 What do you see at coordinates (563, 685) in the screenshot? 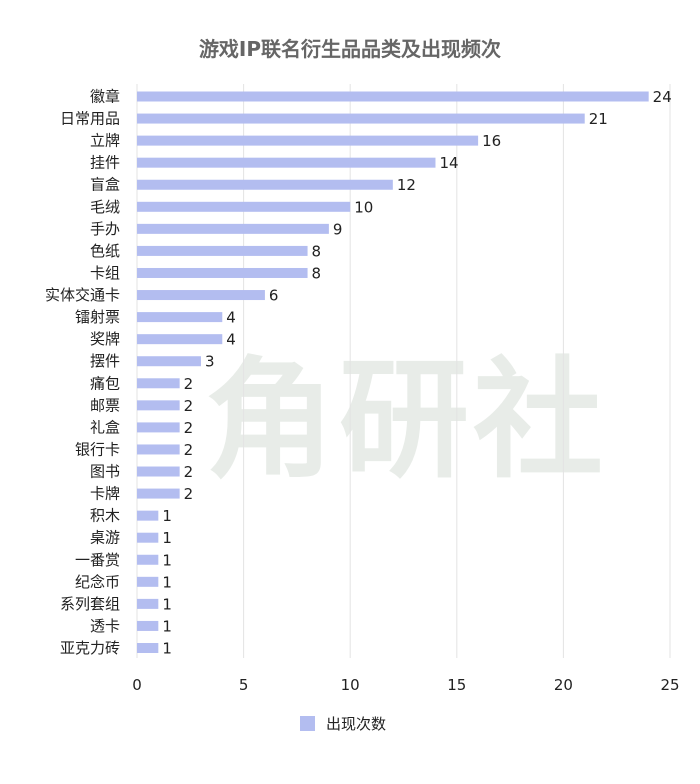
I see `x-tick-label: 20` at bounding box center [563, 685].